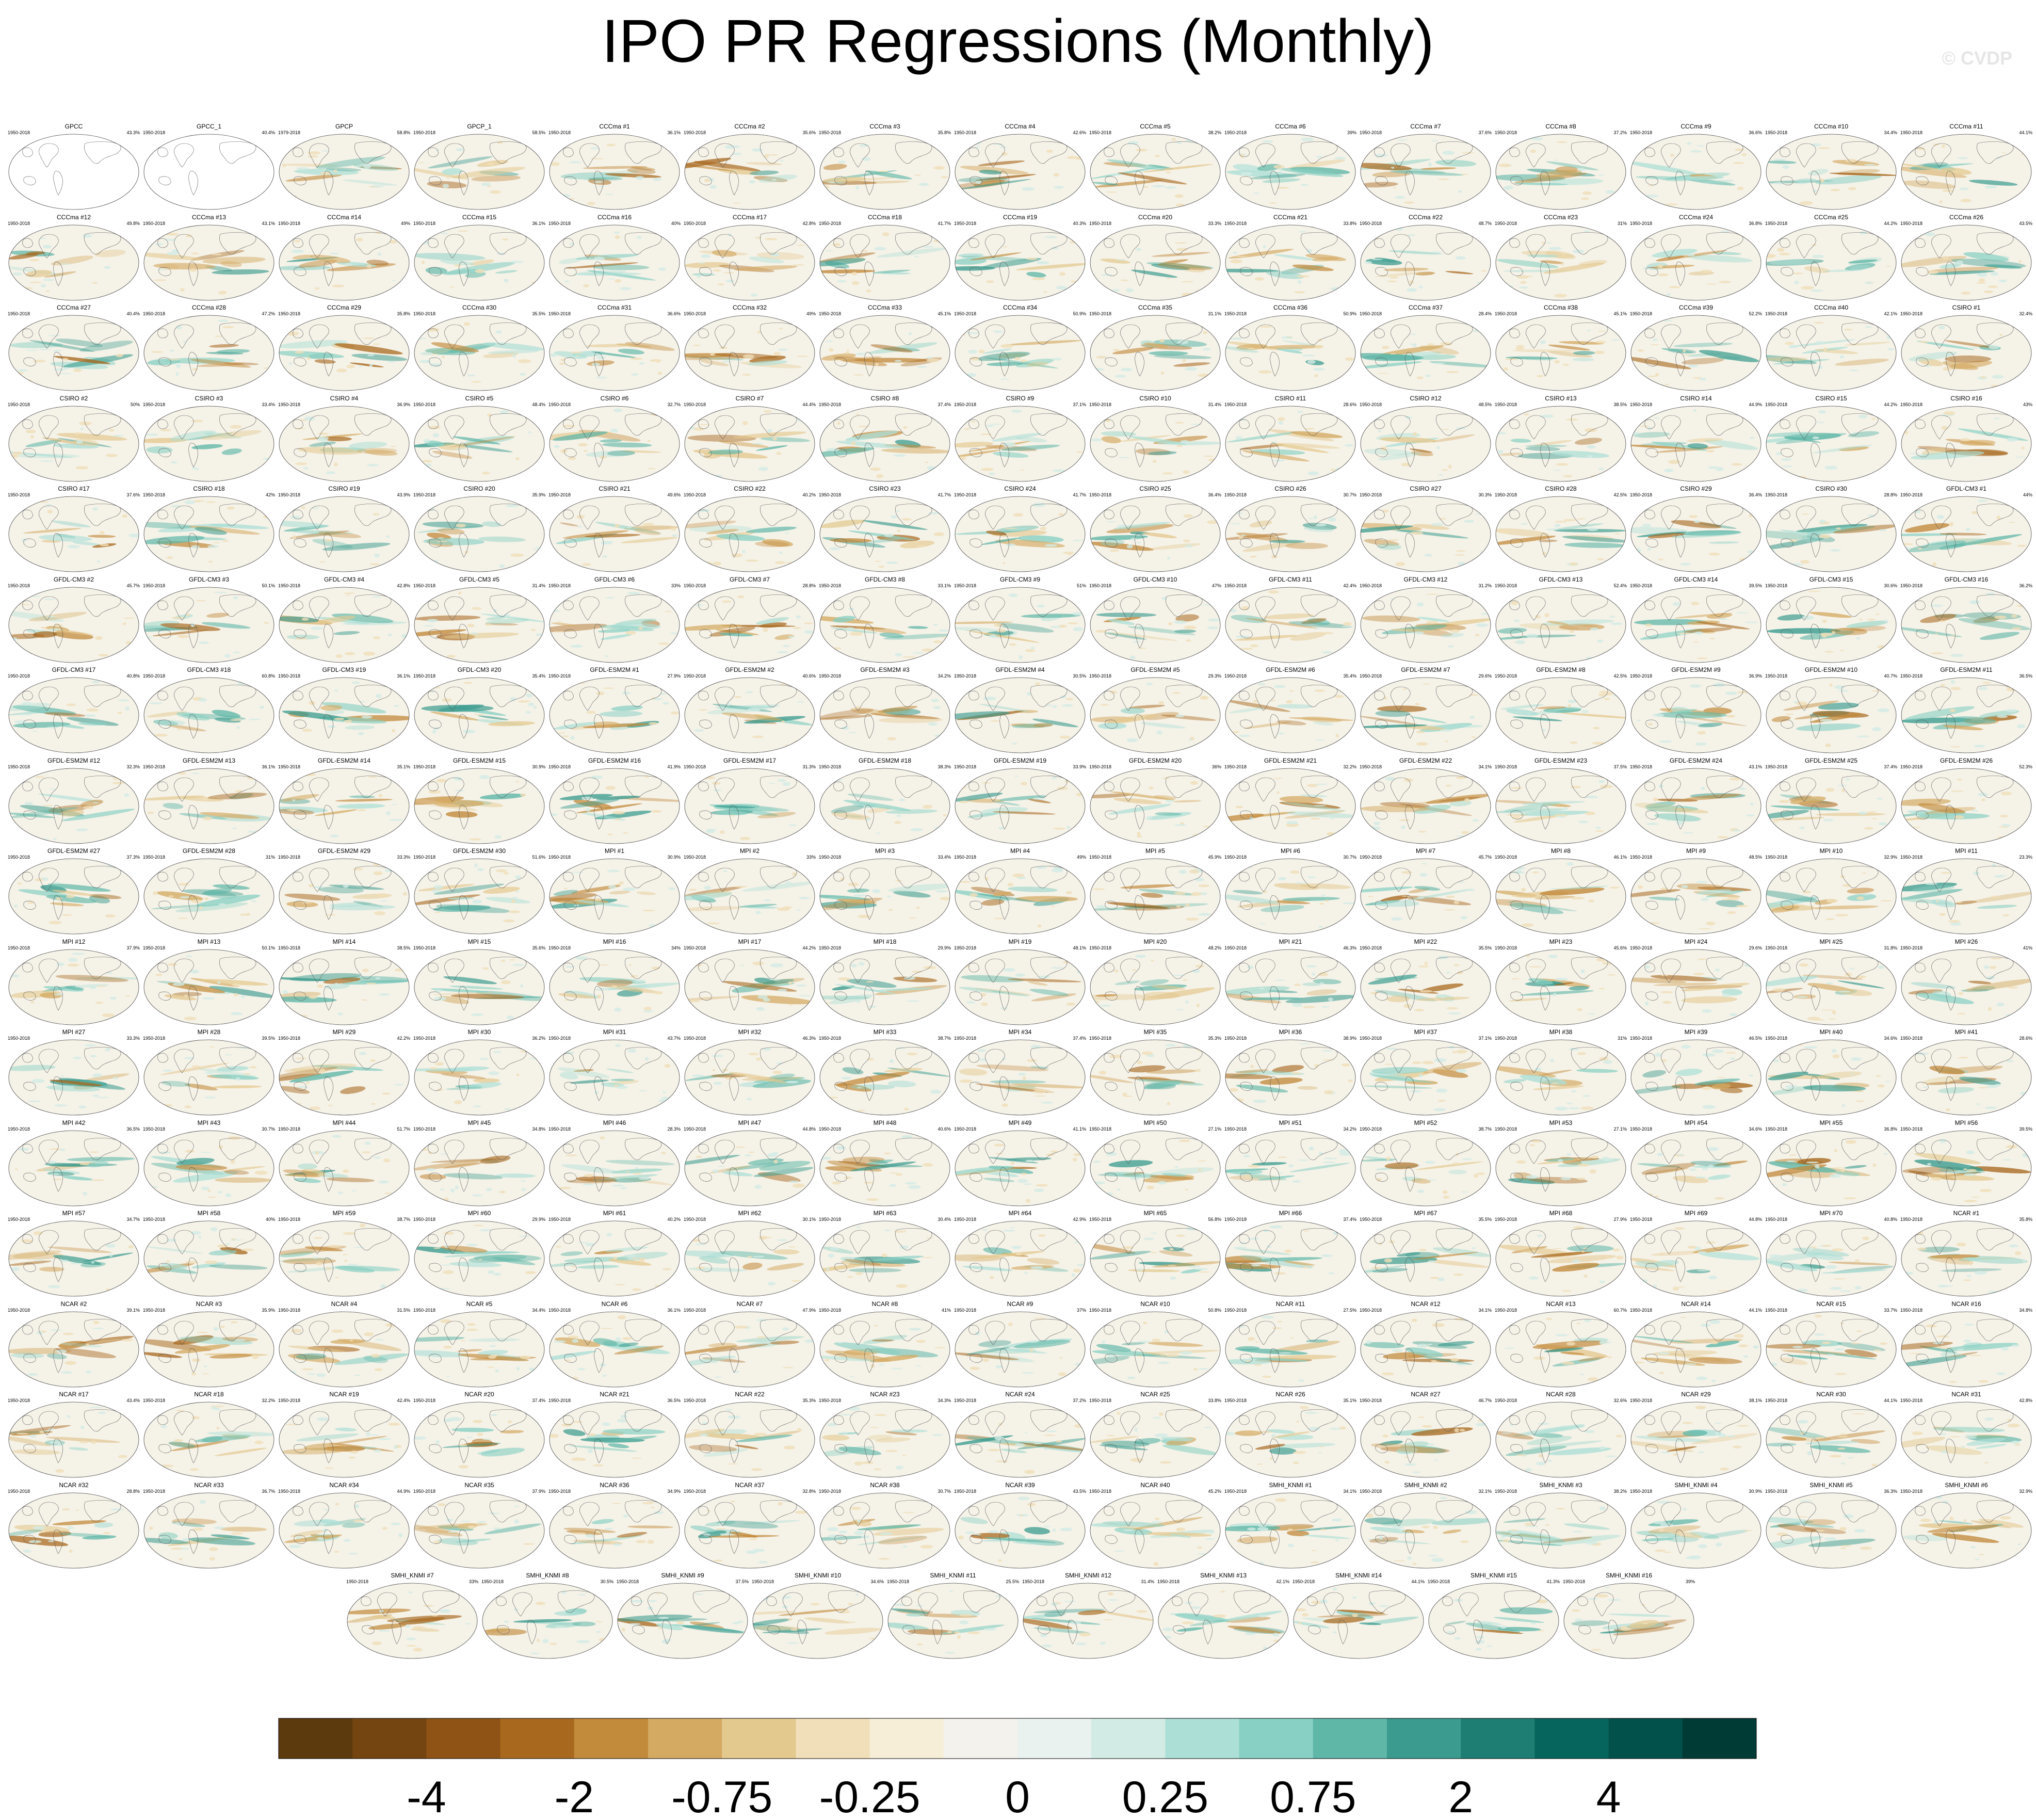  I want to click on panel-percent: 36.3%, so click(1890, 1491).